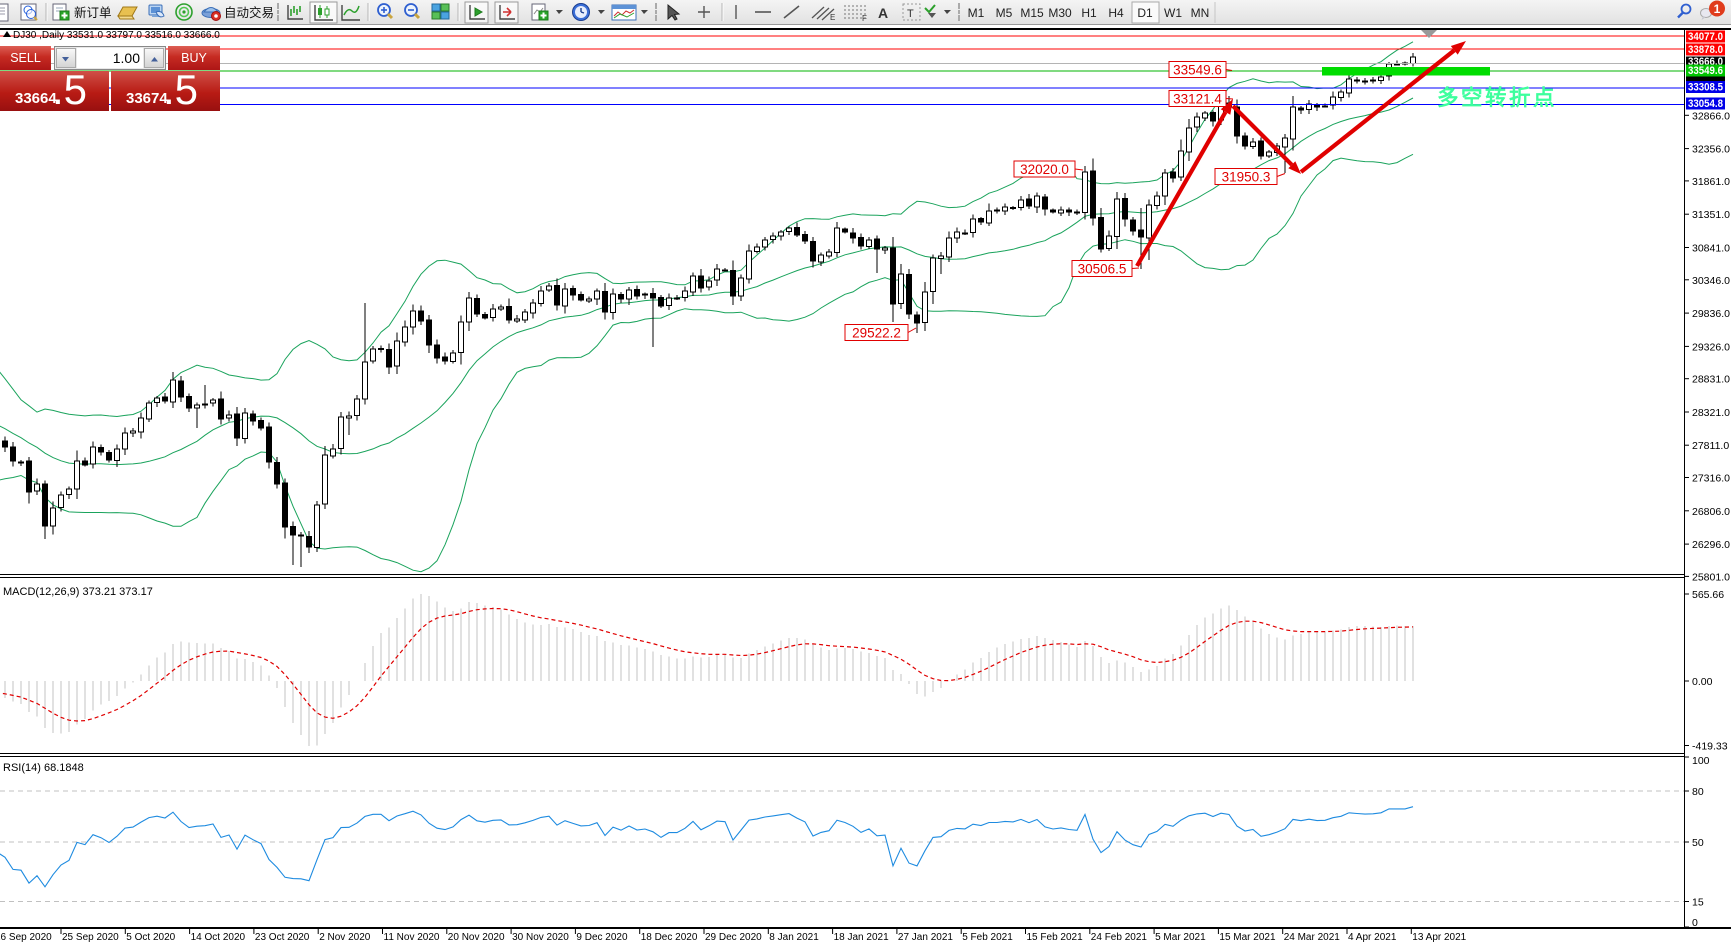  Describe the element at coordinates (1711, 182) in the screenshot. I see `svg-text: 31861.0` at that location.